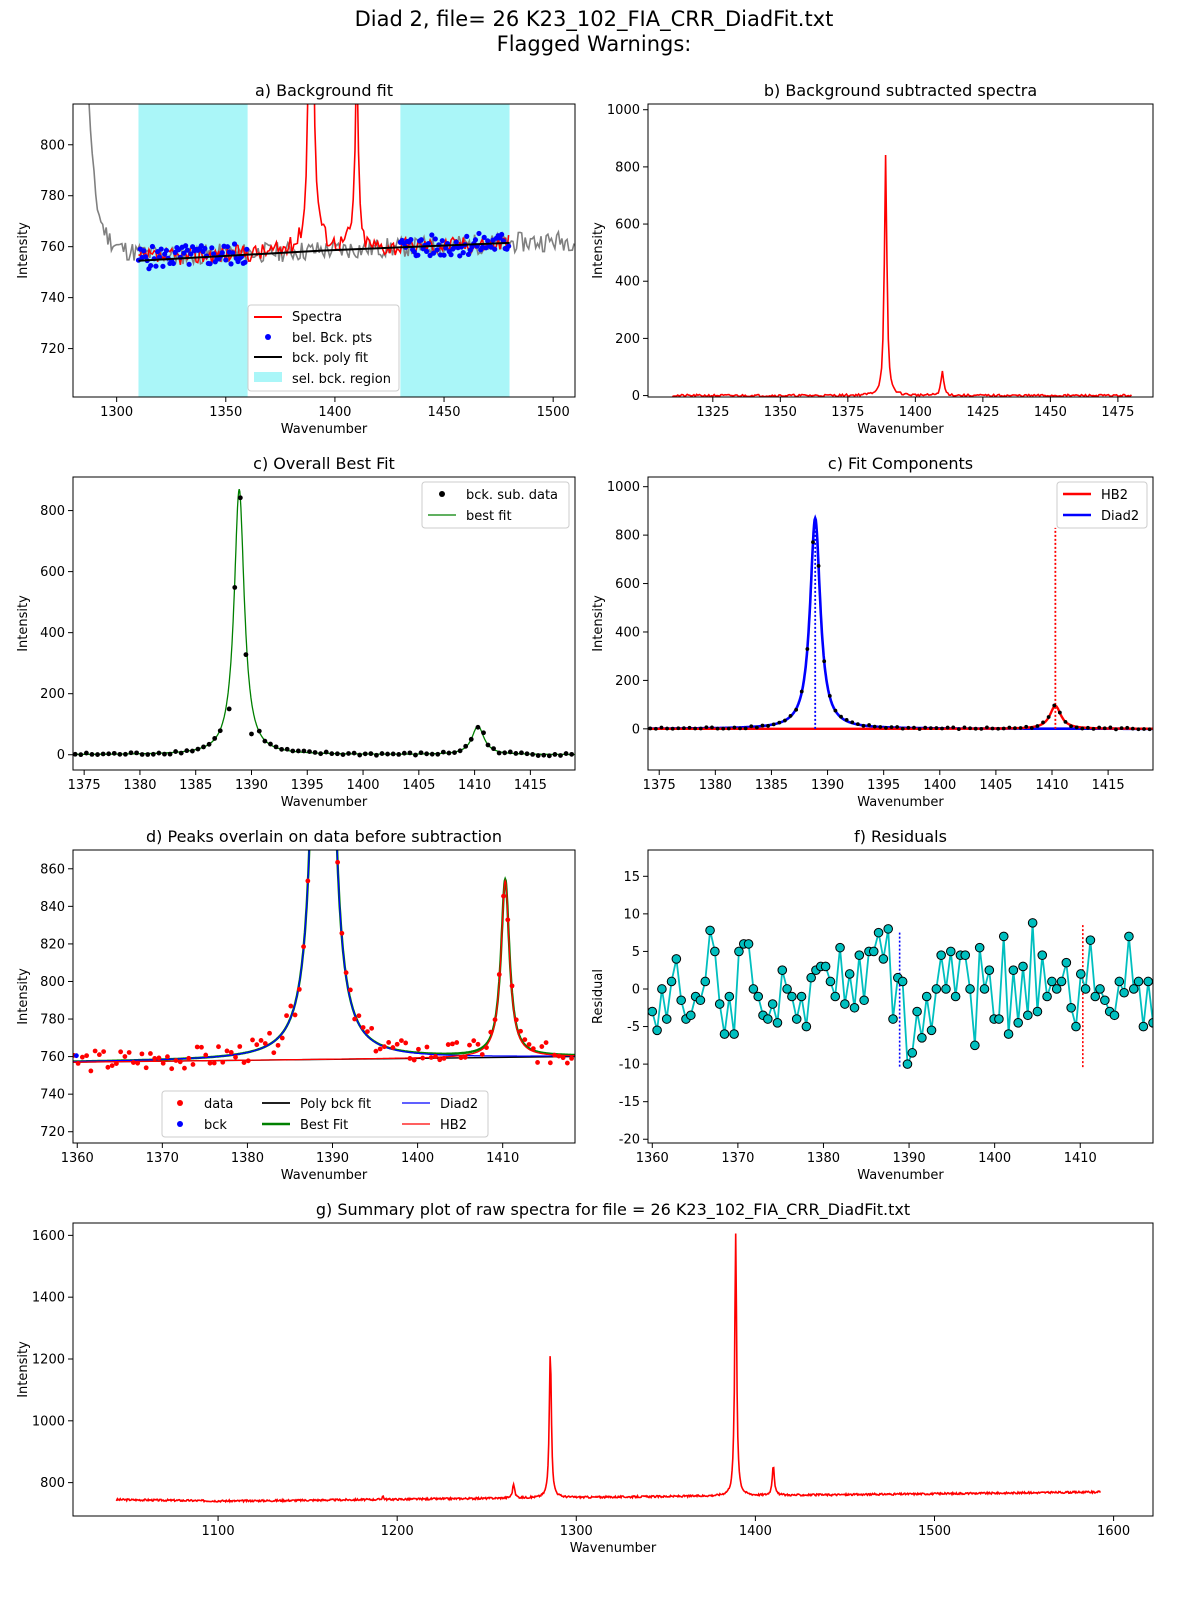 This screenshot has width=1189, height=1605. What do you see at coordinates (247, 1158) in the screenshot?
I see `x-tick-label: 1380` at bounding box center [247, 1158].